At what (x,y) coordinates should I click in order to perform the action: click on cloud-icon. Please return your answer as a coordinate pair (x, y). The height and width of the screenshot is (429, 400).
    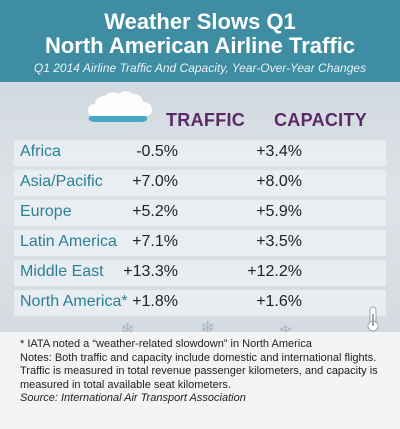
    Looking at the image, I should click on (120, 106).